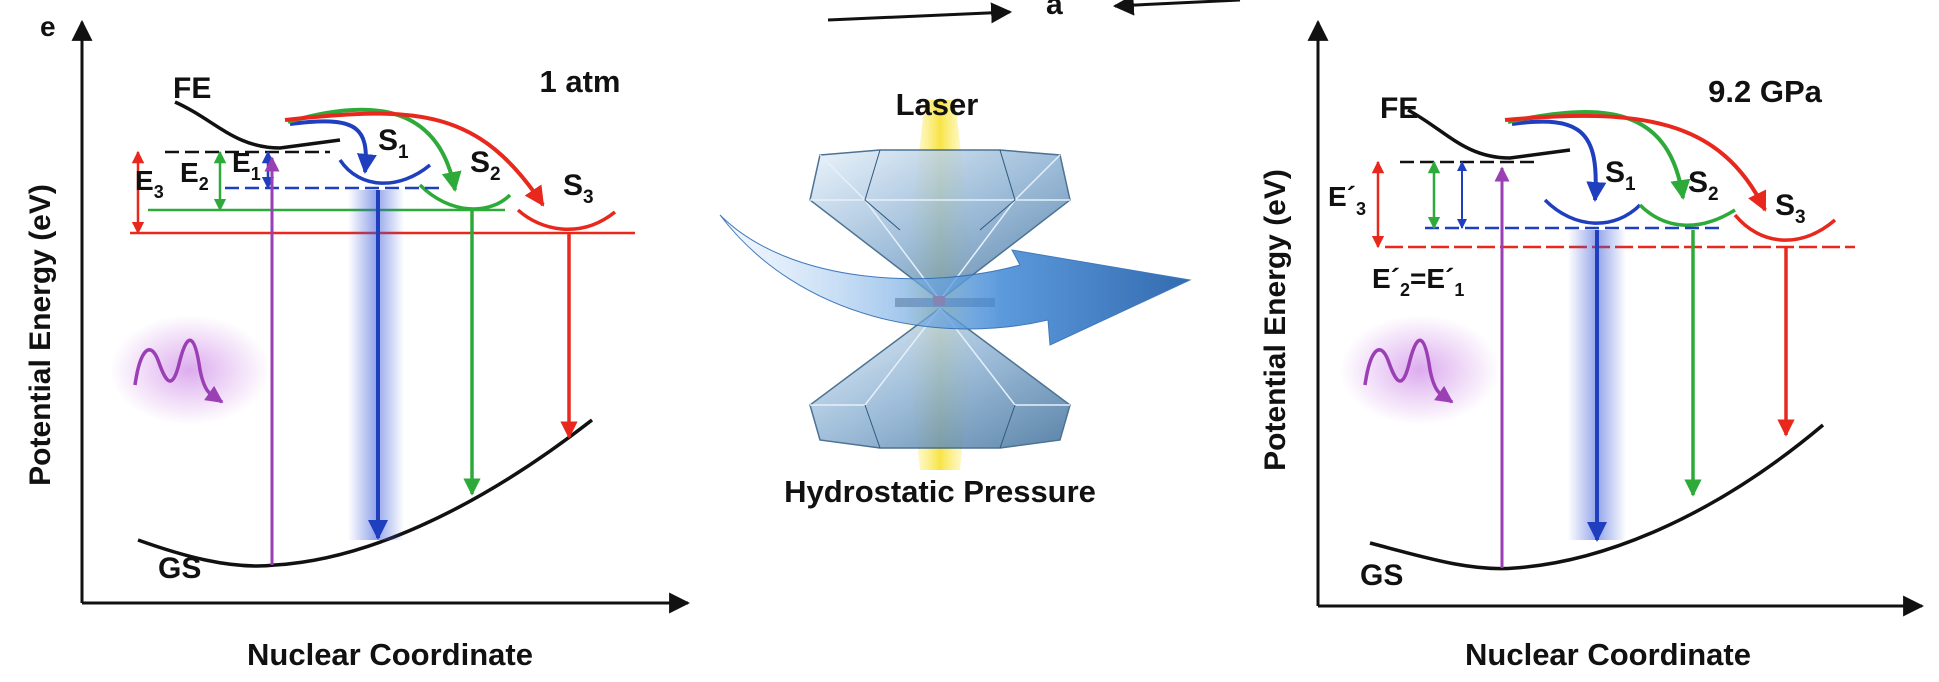 This screenshot has height=682, width=1939. What do you see at coordinates (1703, 185) in the screenshot?
I see `right-s2-label: S2` at bounding box center [1703, 185].